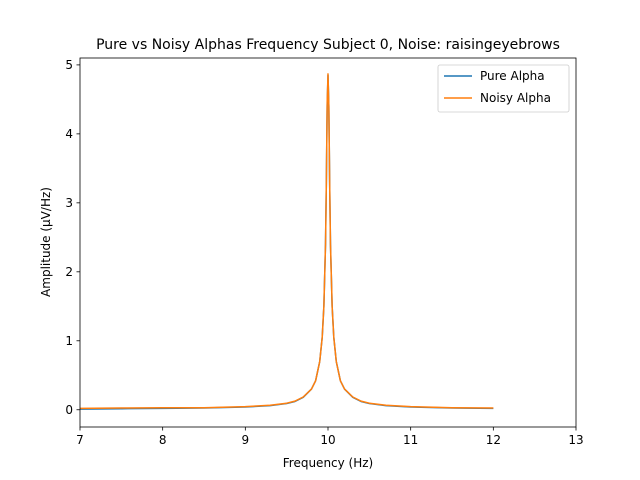 This screenshot has width=640, height=480. What do you see at coordinates (69, 410) in the screenshot?
I see `y-tick-label: 0` at bounding box center [69, 410].